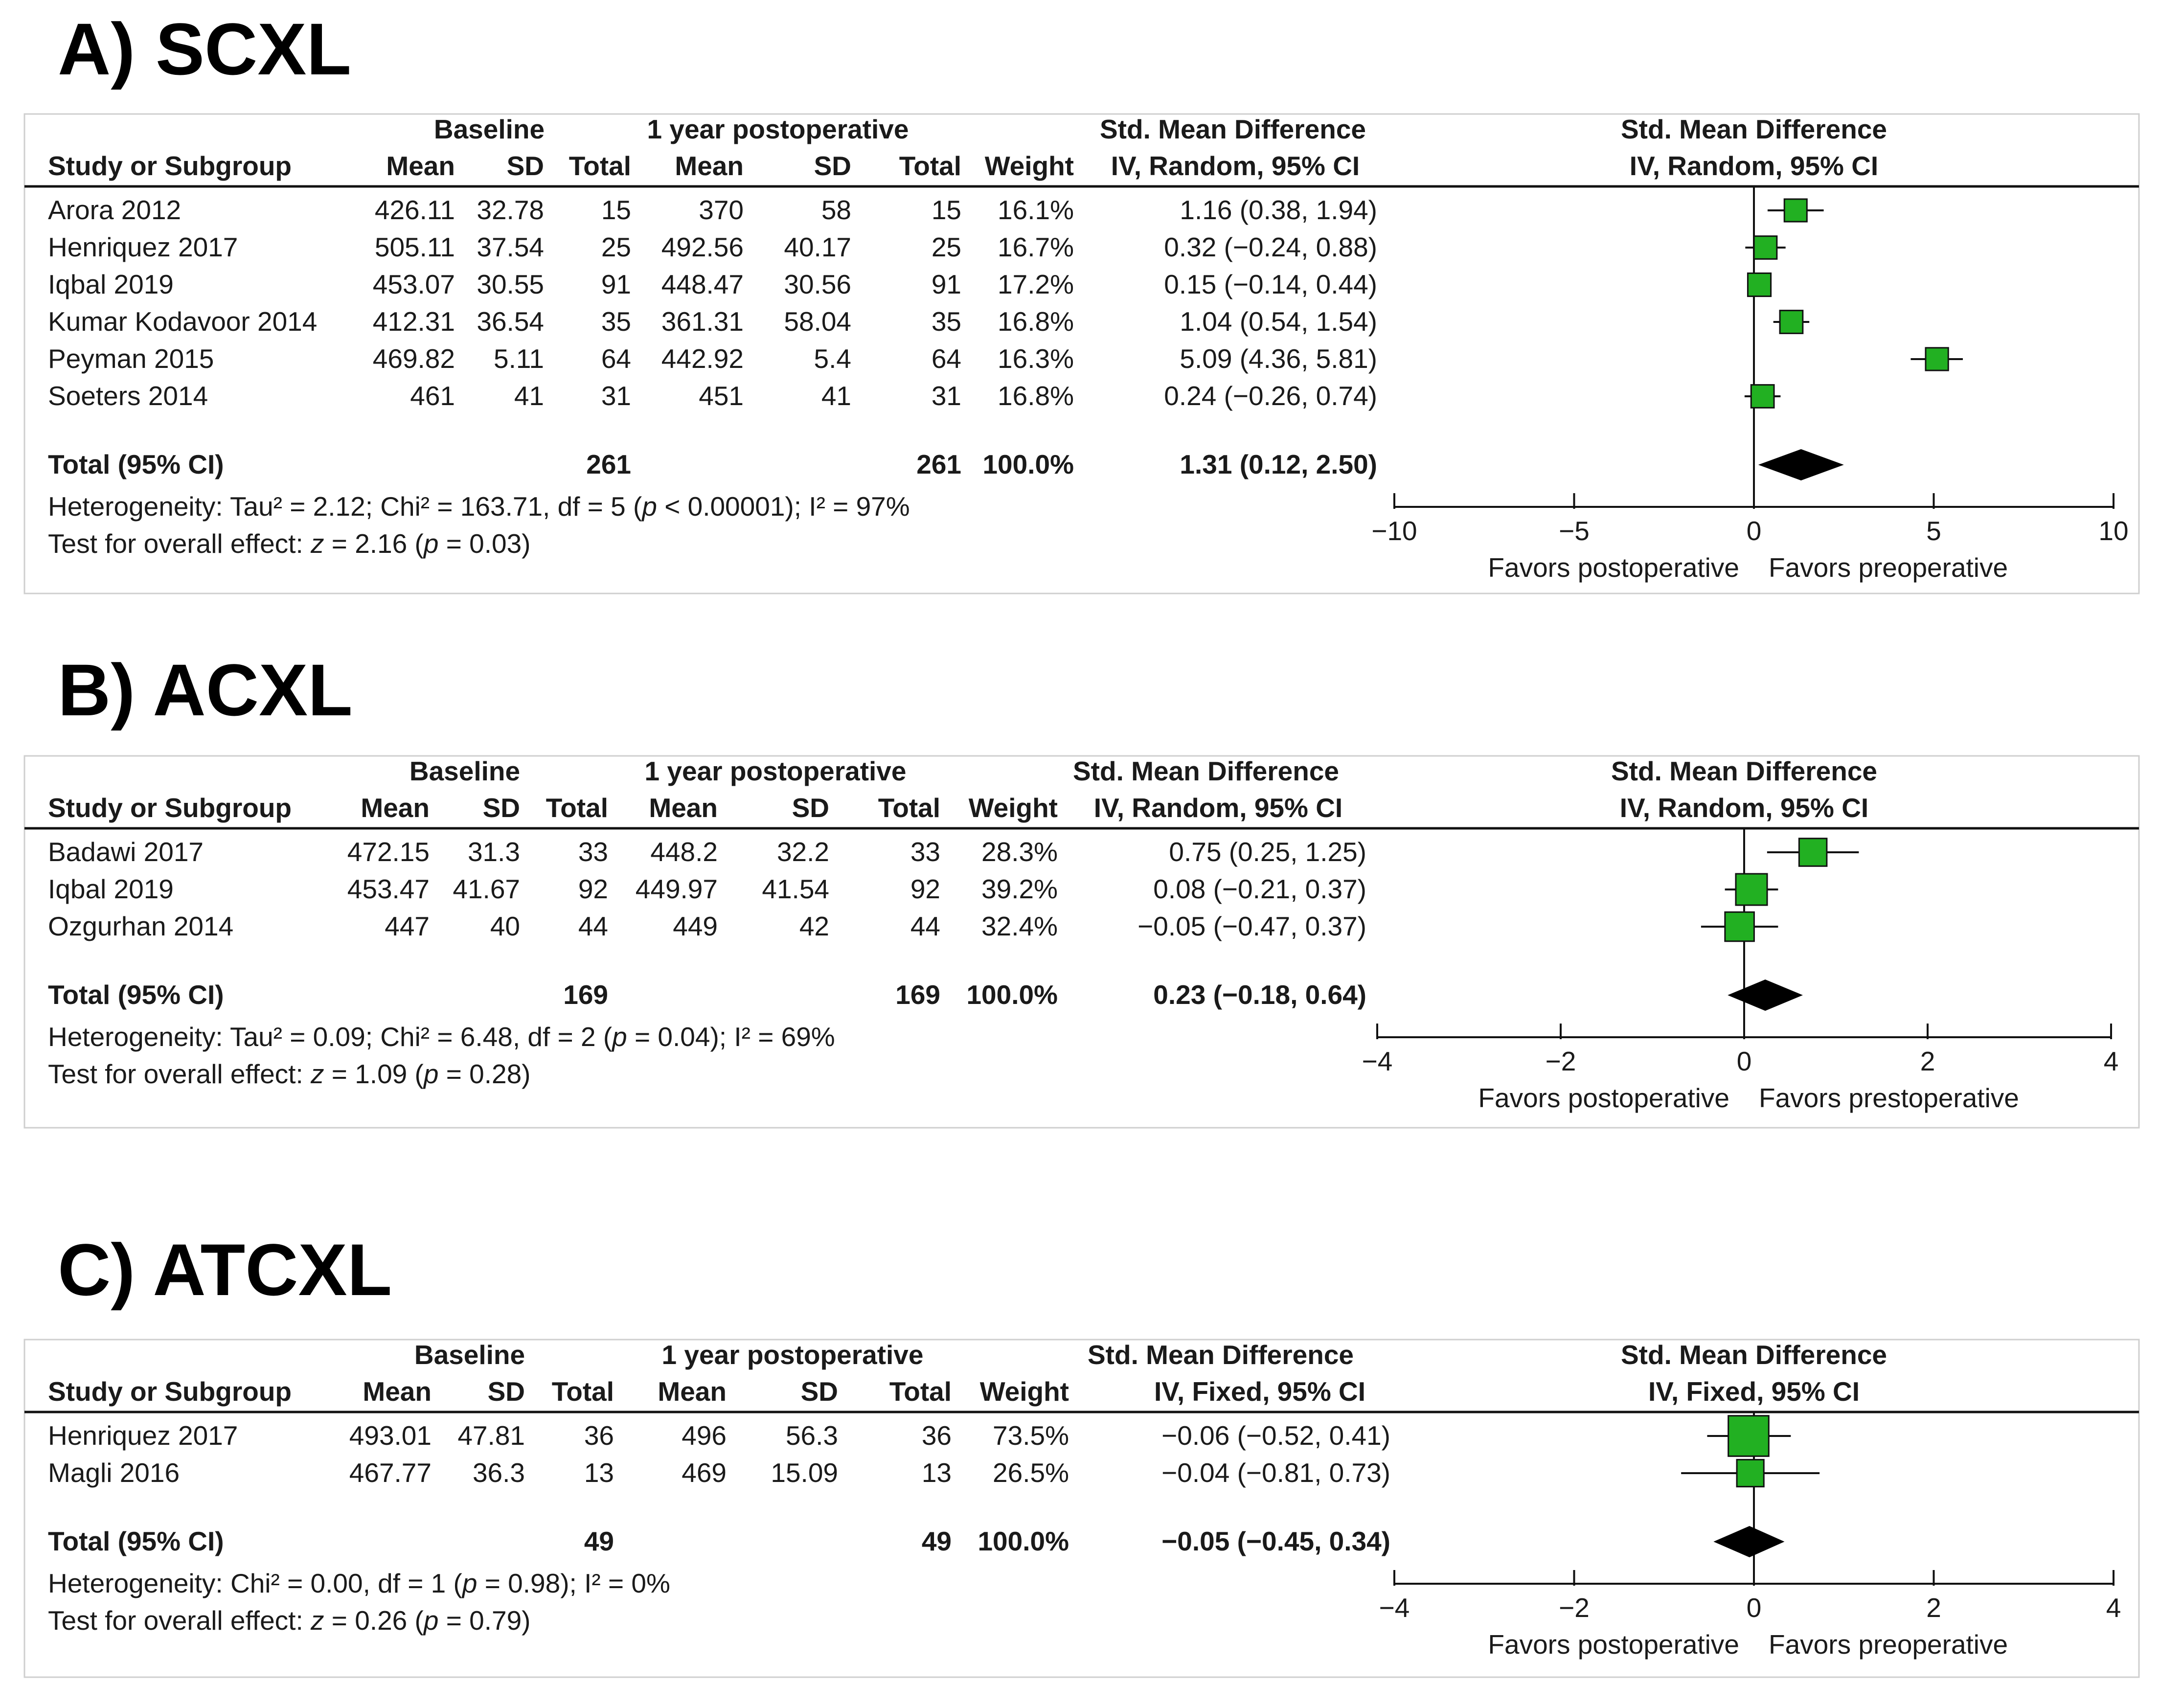 Image resolution: width=2160 pixels, height=1708 pixels. What do you see at coordinates (1267, 852) in the screenshot?
I see `study-ci: 0.75 (0.25, 1.25)` at bounding box center [1267, 852].